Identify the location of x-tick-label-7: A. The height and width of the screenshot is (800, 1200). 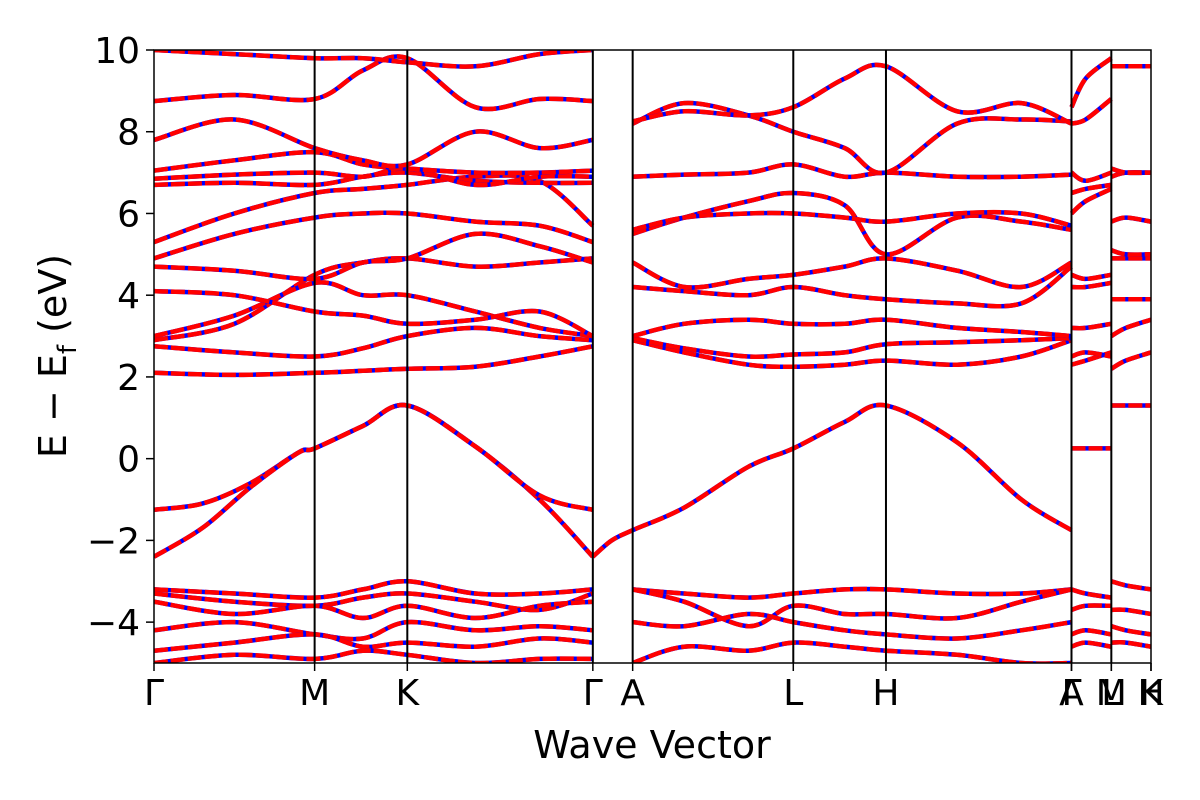
(1071, 693).